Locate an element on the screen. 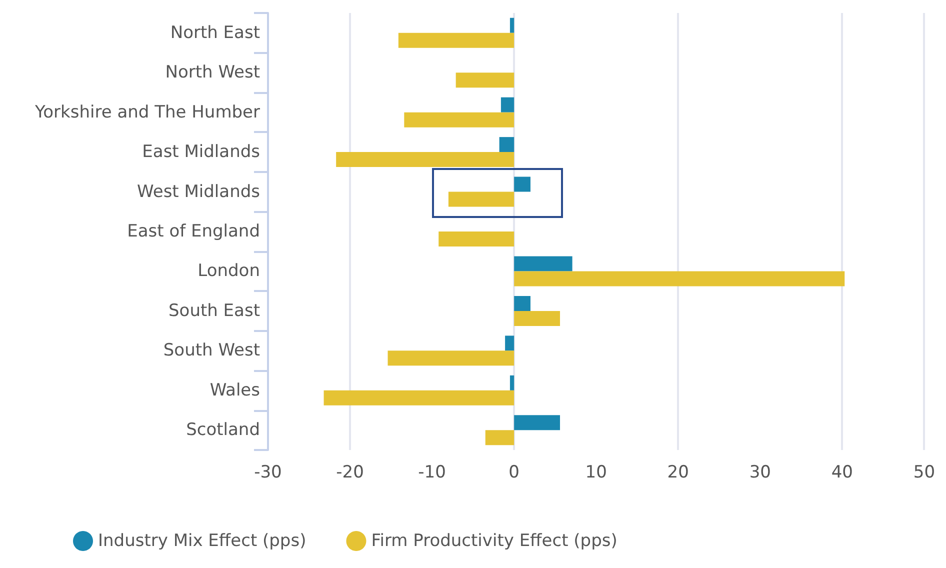 The width and height of the screenshot is (946, 568). y-tick-label: West Midlands is located at coordinates (198, 192).